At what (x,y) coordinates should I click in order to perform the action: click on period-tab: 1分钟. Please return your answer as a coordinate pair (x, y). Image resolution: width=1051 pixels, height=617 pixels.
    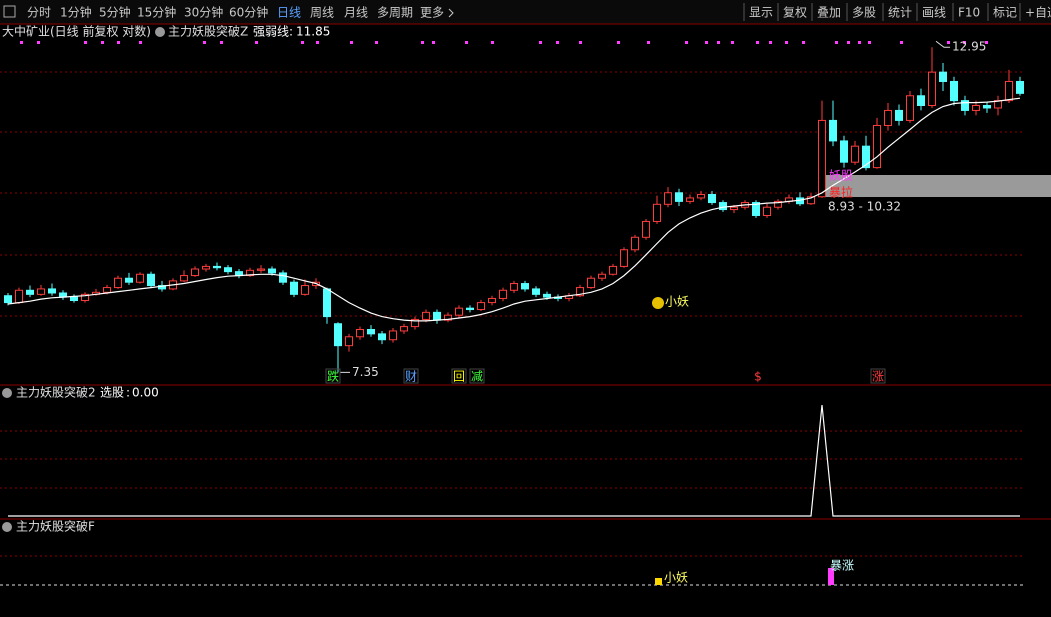
    Looking at the image, I should click on (76, 12).